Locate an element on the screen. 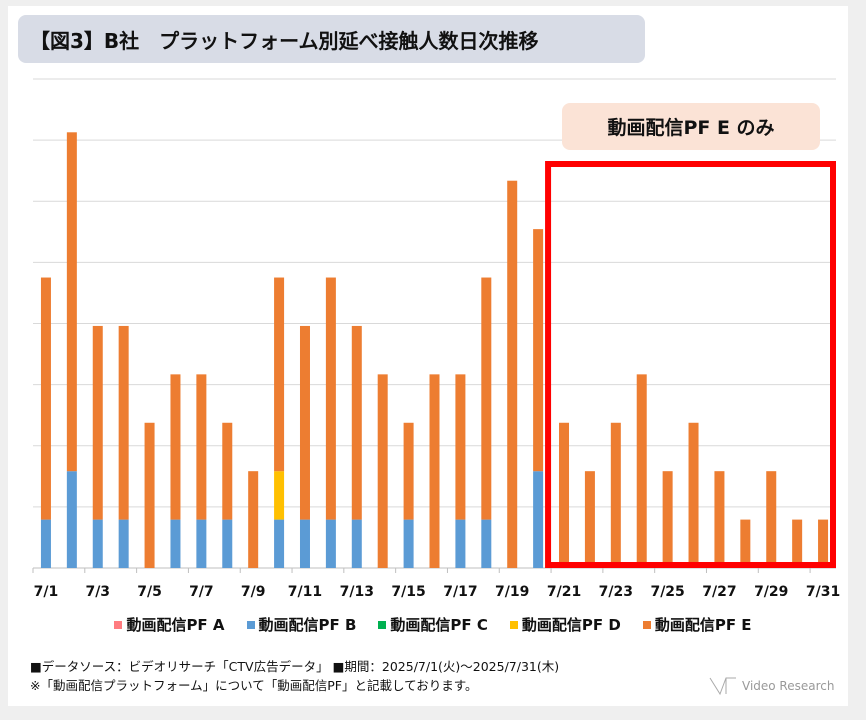 The height and width of the screenshot is (720, 866). legend-item: 動画配信PF D is located at coordinates (565, 624).